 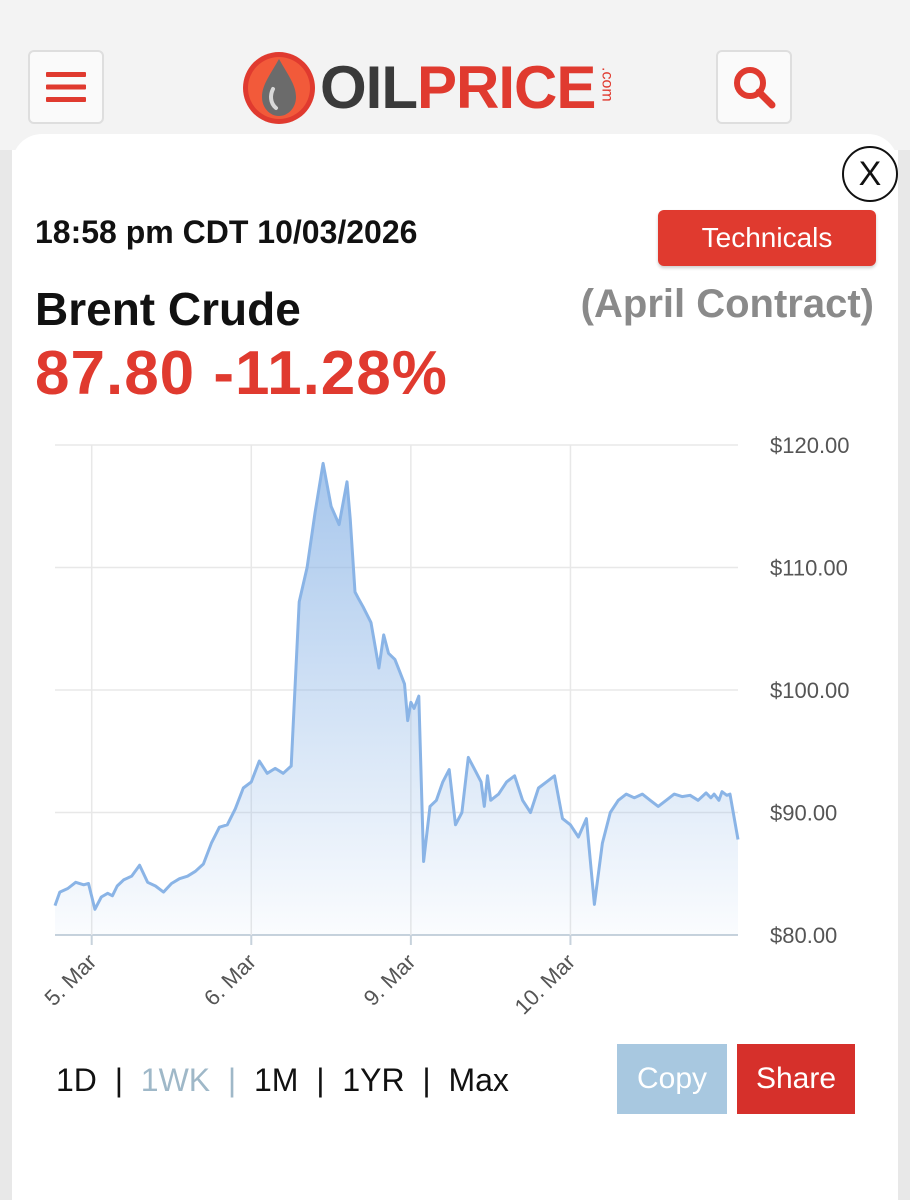 What do you see at coordinates (373, 1080) in the screenshot?
I see `timeframe-1yr: 1YR` at bounding box center [373, 1080].